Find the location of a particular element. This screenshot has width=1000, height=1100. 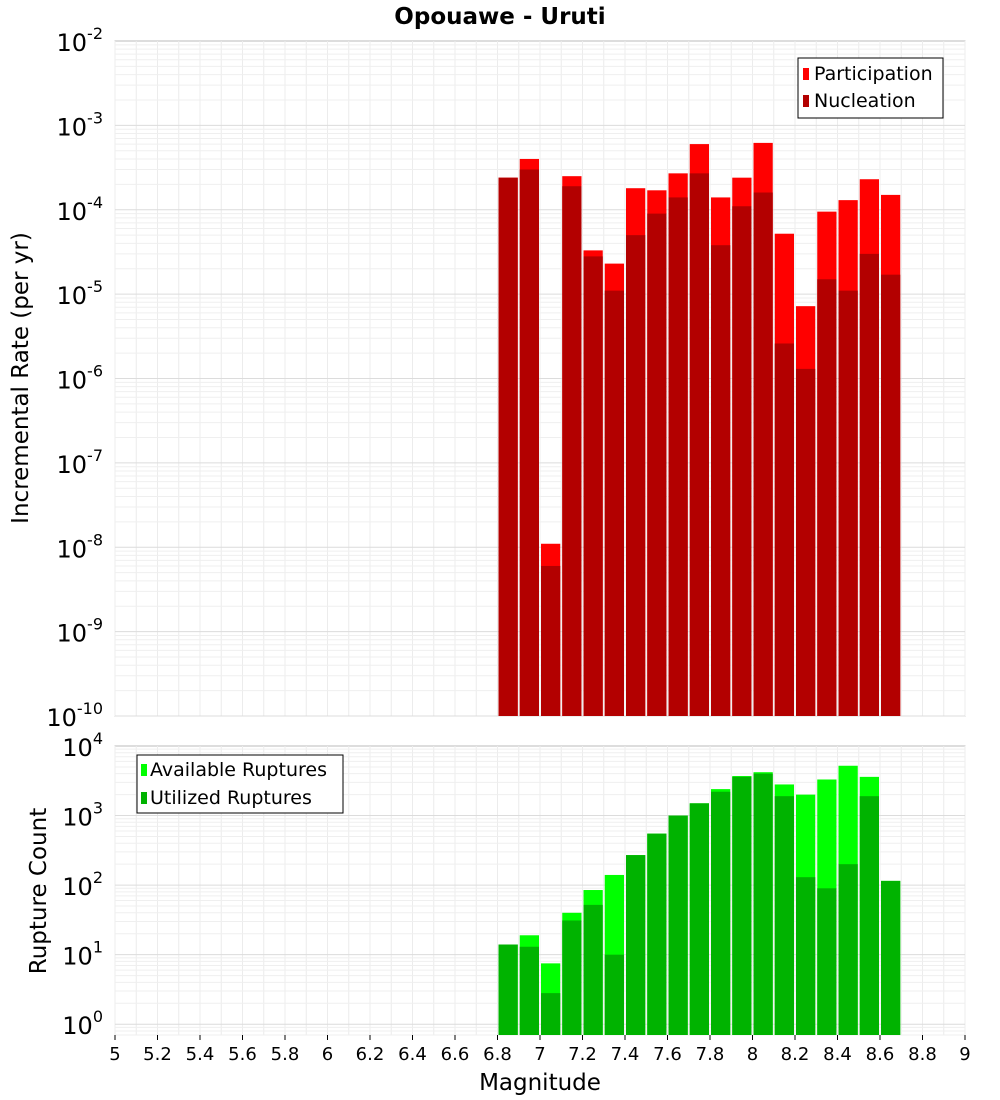

x-tick-label: 8.6 is located at coordinates (880, 1054).